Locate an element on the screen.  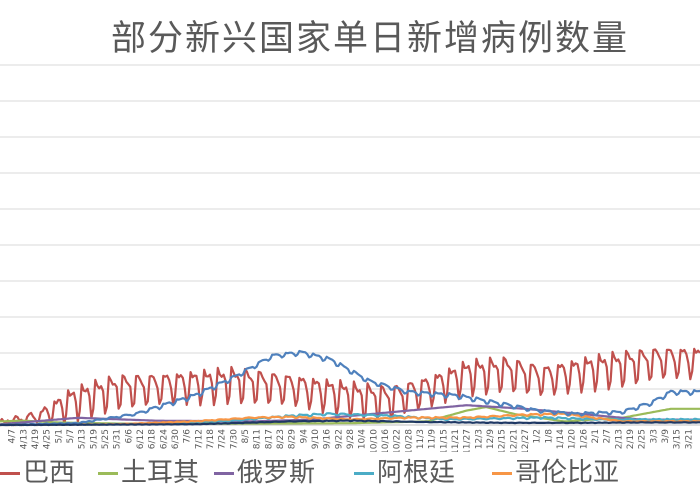
x-tick-label: 8/5 is located at coordinates (246, 436).